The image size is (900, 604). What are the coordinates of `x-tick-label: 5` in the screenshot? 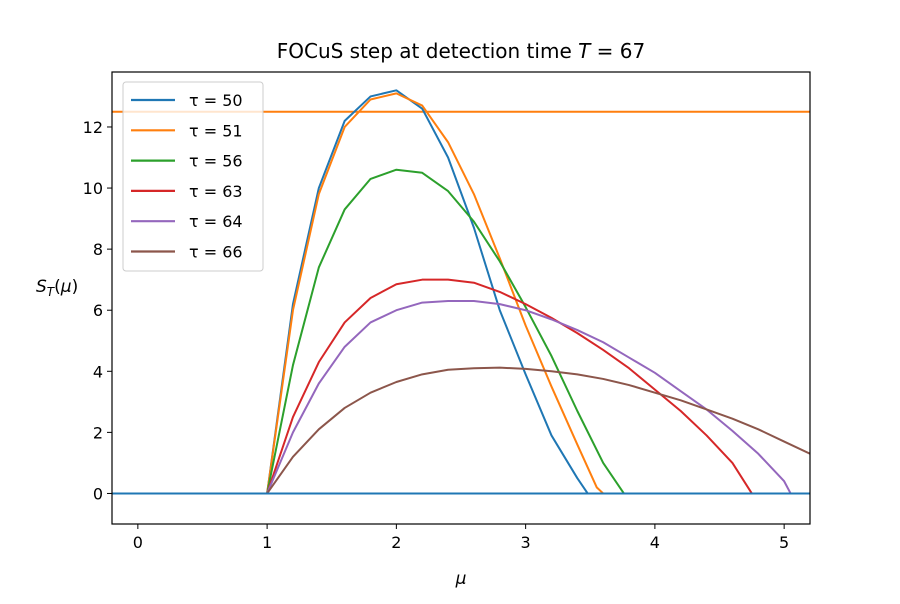 It's located at (784, 542).